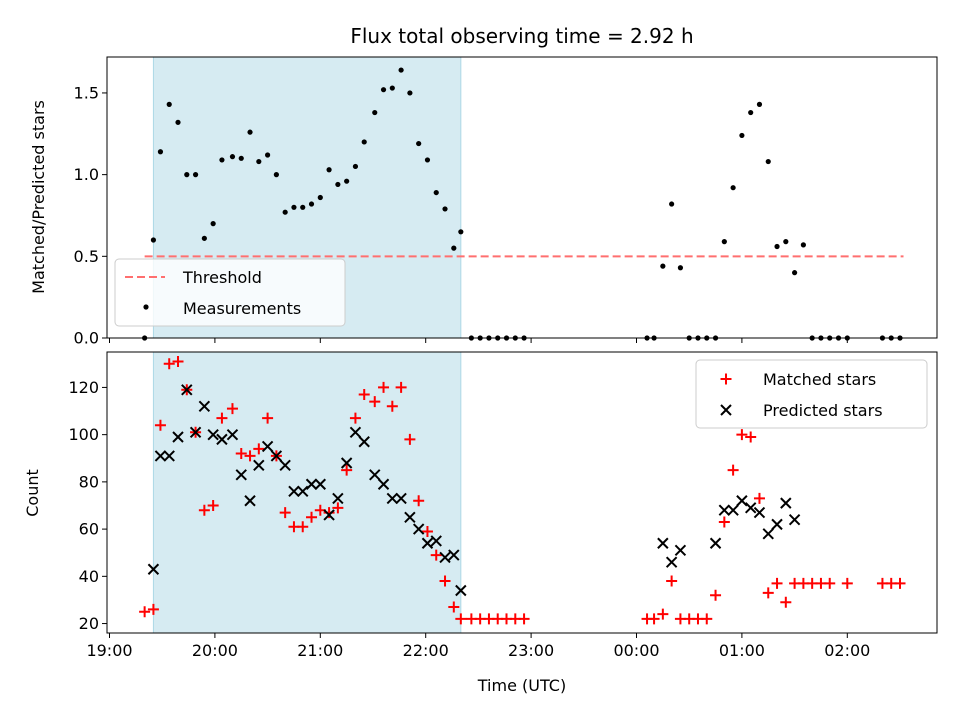 The height and width of the screenshot is (724, 960). Describe the element at coordinates (86, 256) in the screenshot. I see `top-y-tick-label: 0.5` at that location.